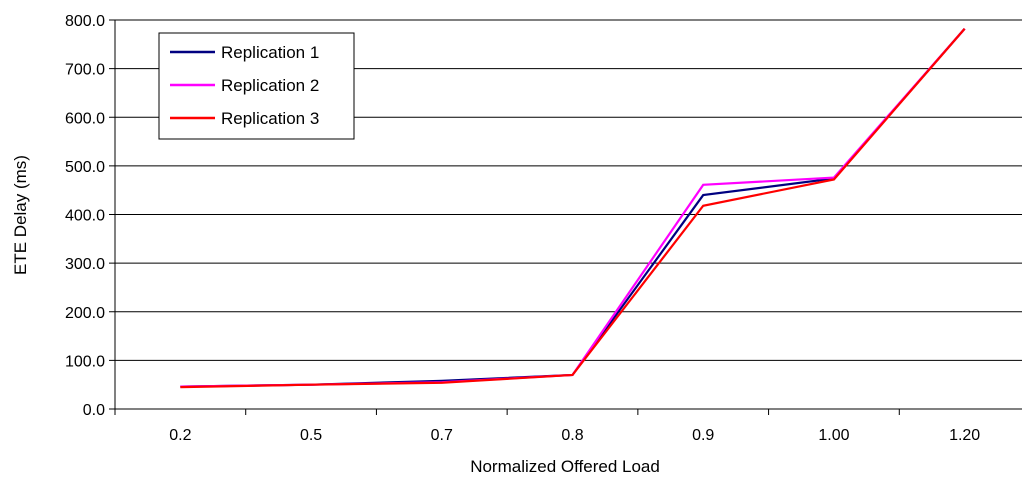 The image size is (1022, 479). What do you see at coordinates (180, 435) in the screenshot?
I see `x-tick-label: 0.2` at bounding box center [180, 435].